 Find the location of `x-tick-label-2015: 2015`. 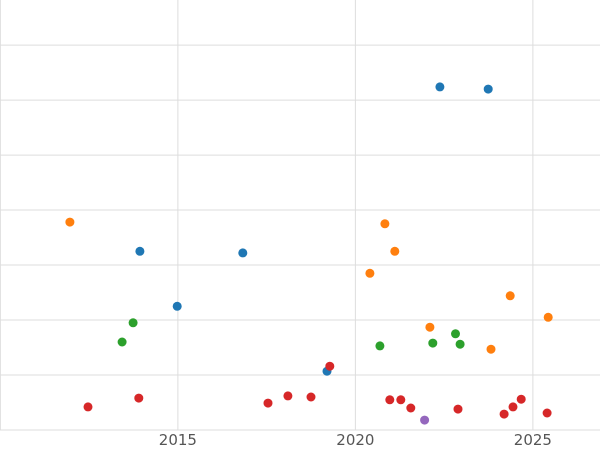

x-tick-label-2015: 2015 is located at coordinates (177, 440).